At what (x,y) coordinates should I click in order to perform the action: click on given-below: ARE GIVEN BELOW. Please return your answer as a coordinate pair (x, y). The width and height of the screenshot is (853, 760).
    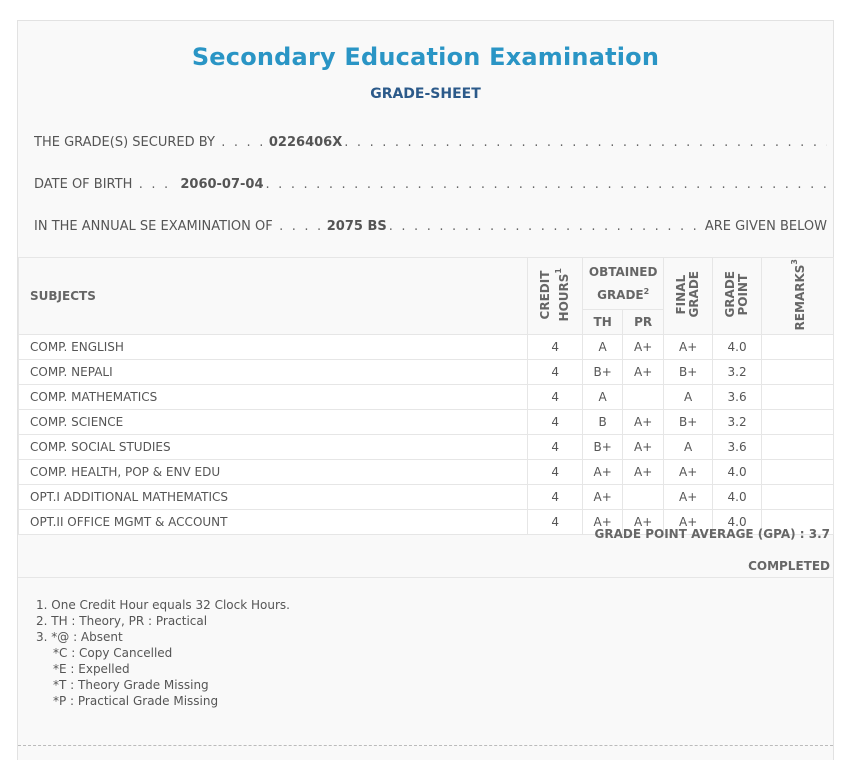
    Looking at the image, I should click on (765, 226).